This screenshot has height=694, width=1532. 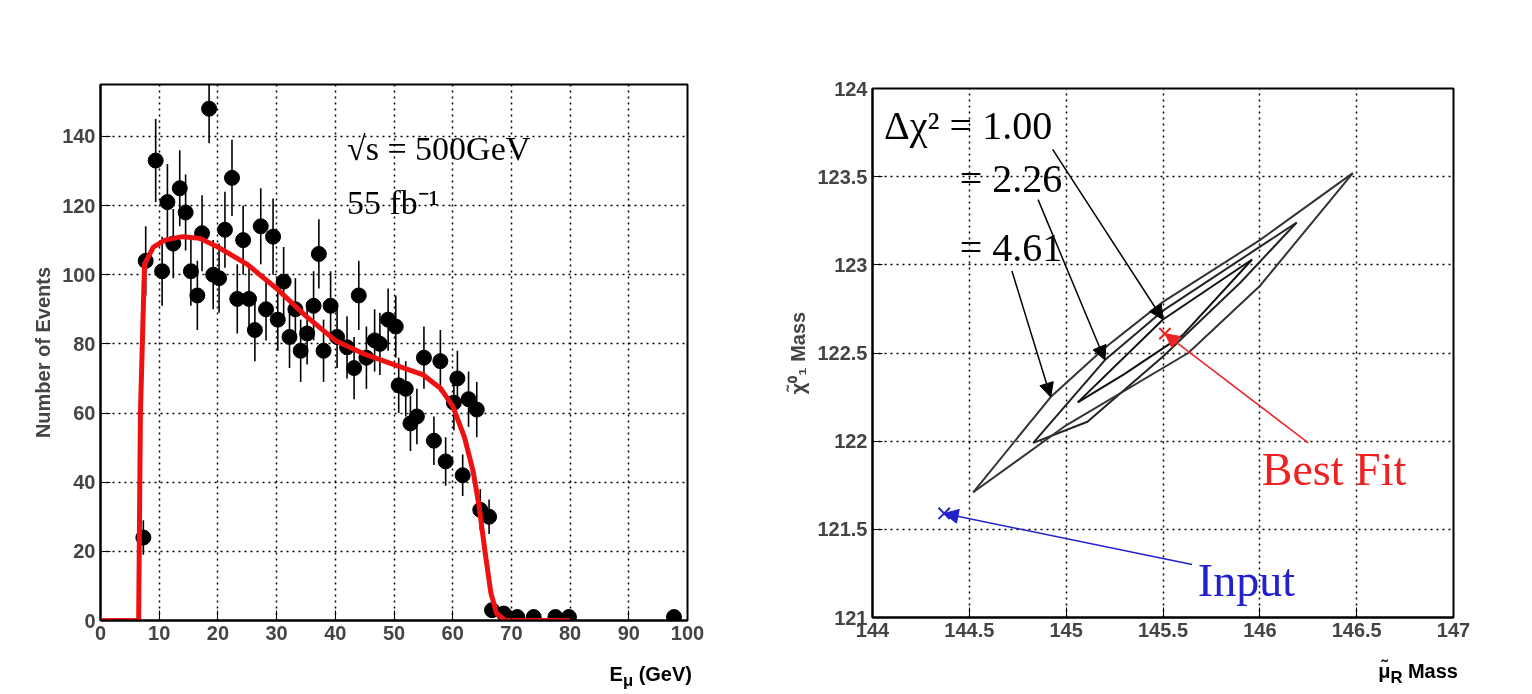 I want to click on annotation: 55 fb⁻¹, so click(x=393, y=202).